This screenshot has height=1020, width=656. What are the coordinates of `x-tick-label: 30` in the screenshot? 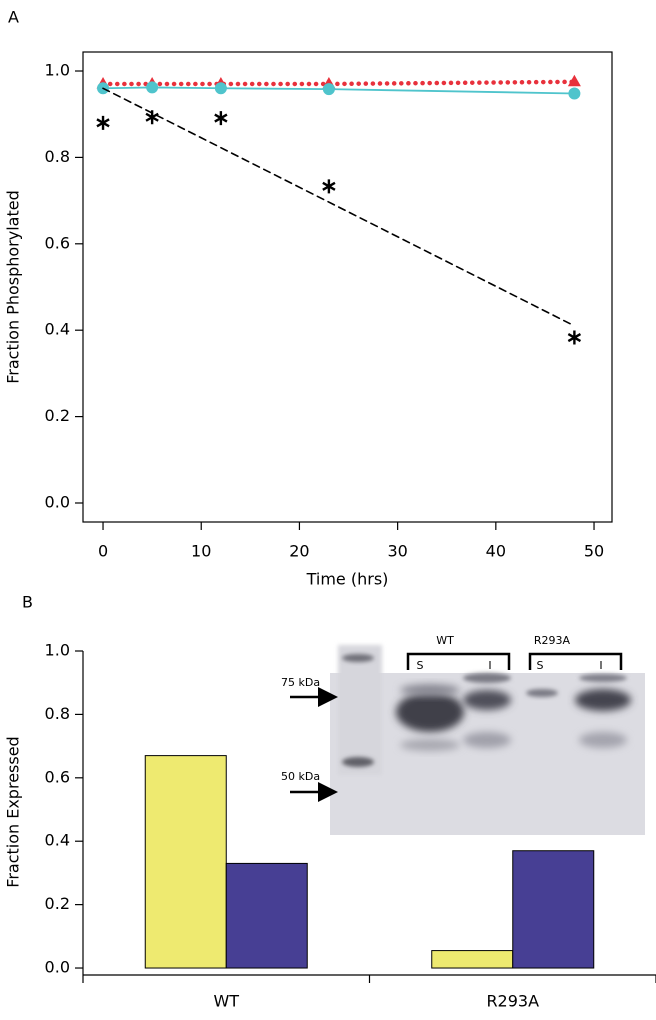 It's located at (397, 551).